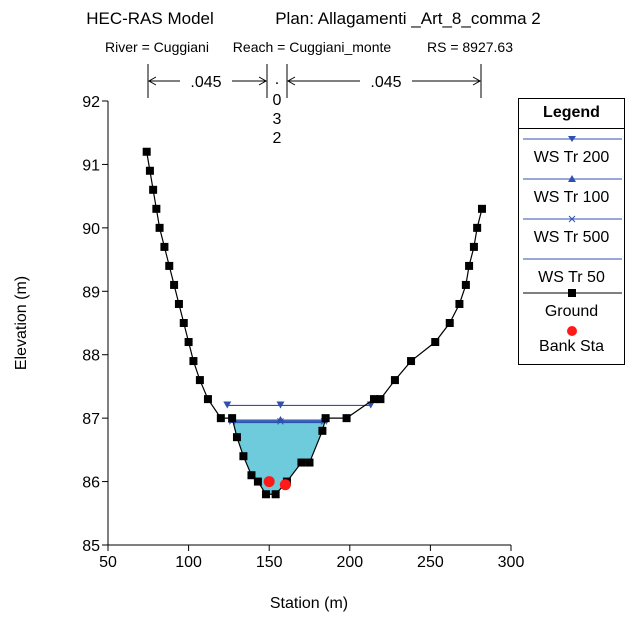 This screenshot has width=635, height=619. What do you see at coordinates (571, 197) in the screenshot?
I see `legend-label: WS Tr 100` at bounding box center [571, 197].